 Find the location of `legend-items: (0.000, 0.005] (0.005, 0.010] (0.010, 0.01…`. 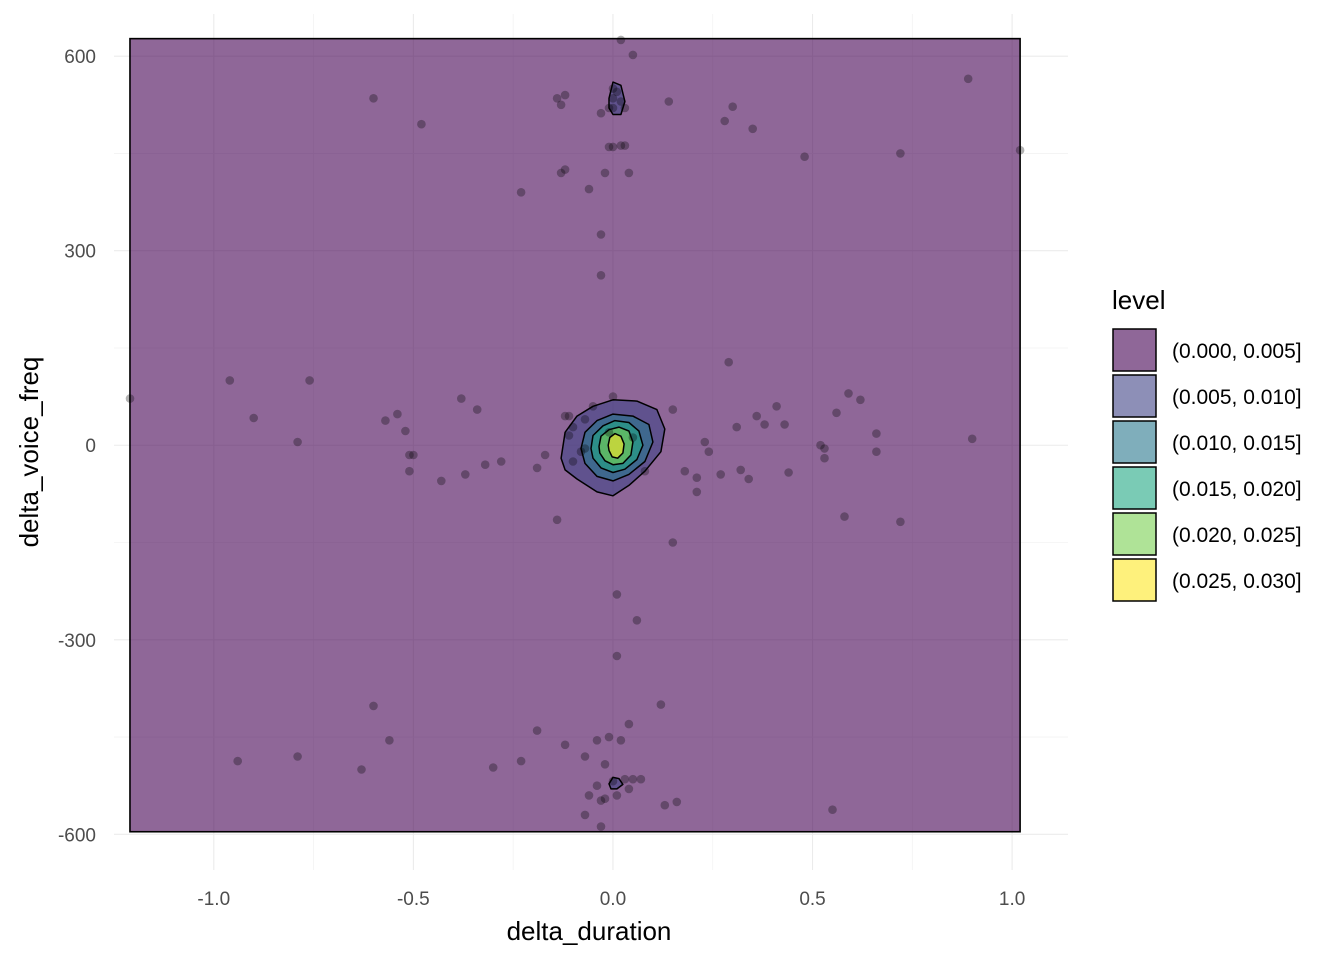

legend-items: (0.000, 0.005] (0.005, 0.010] (0.010, 0.01… is located at coordinates (1207, 465).